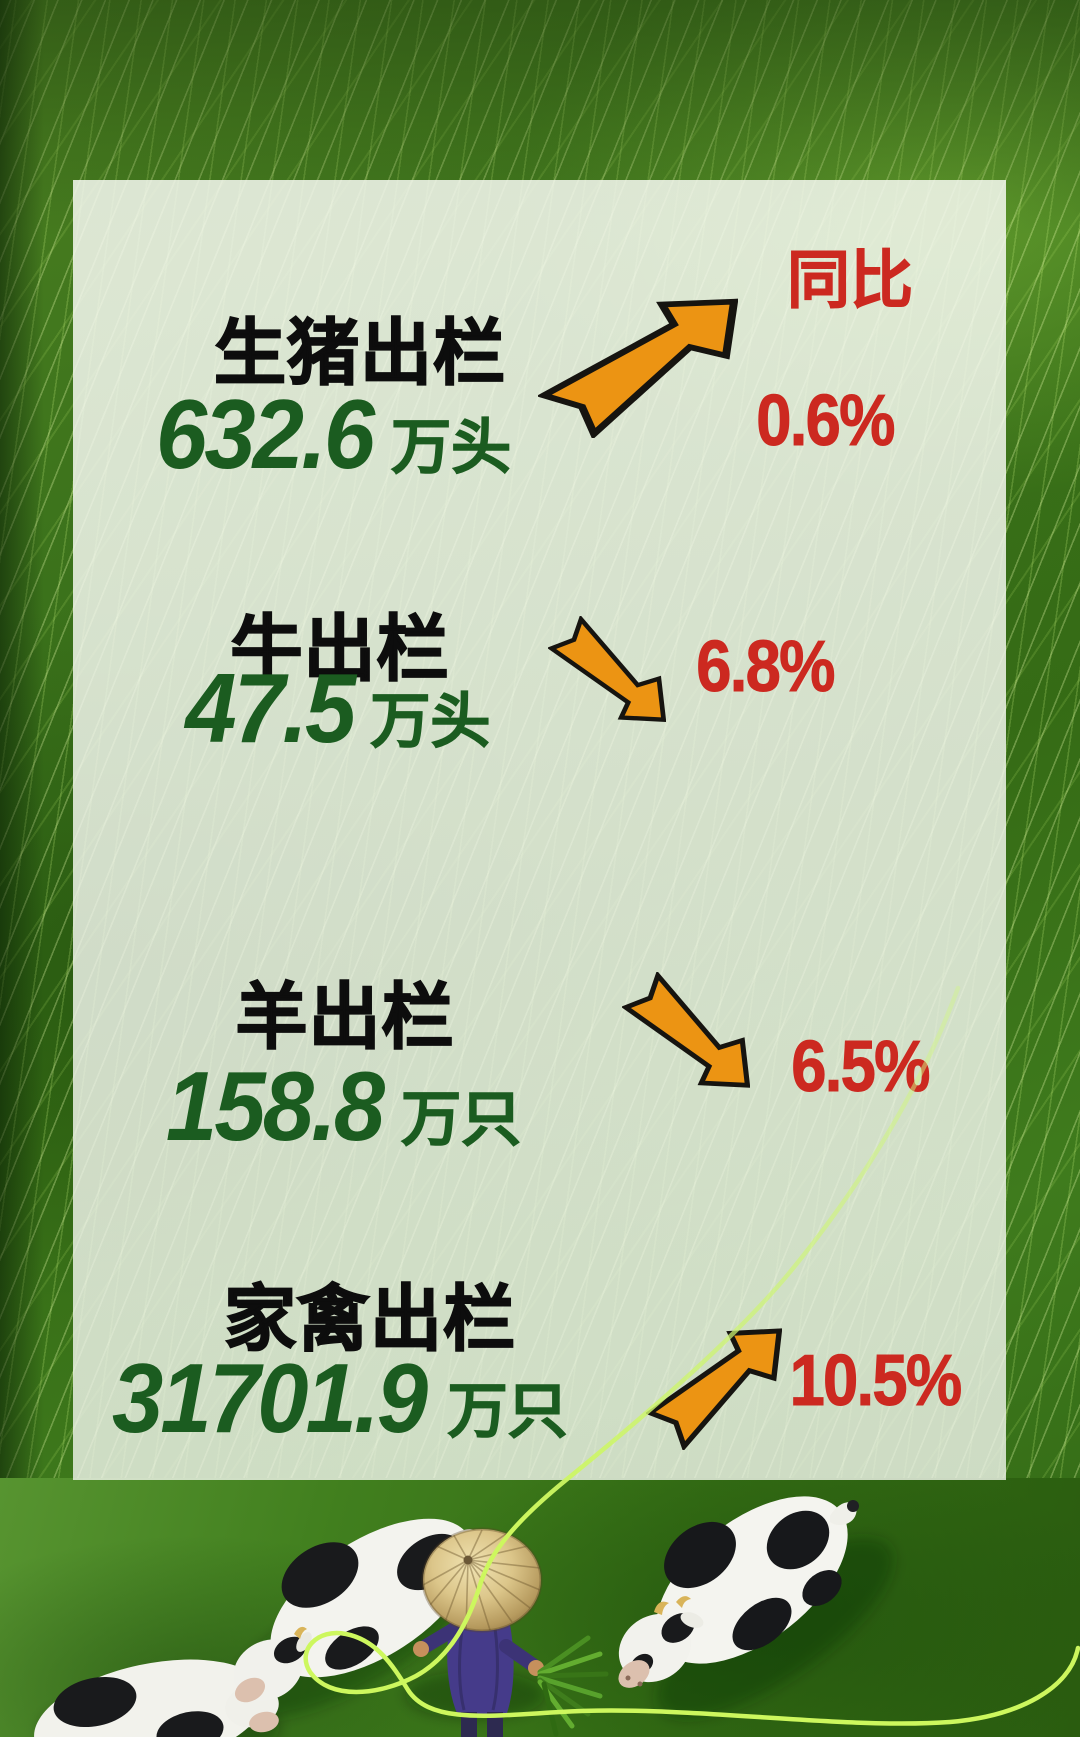 Image resolution: width=1080 pixels, height=1737 pixels. Describe the element at coordinates (22, 868) in the screenshot. I see `grass-background-left-shade` at that location.